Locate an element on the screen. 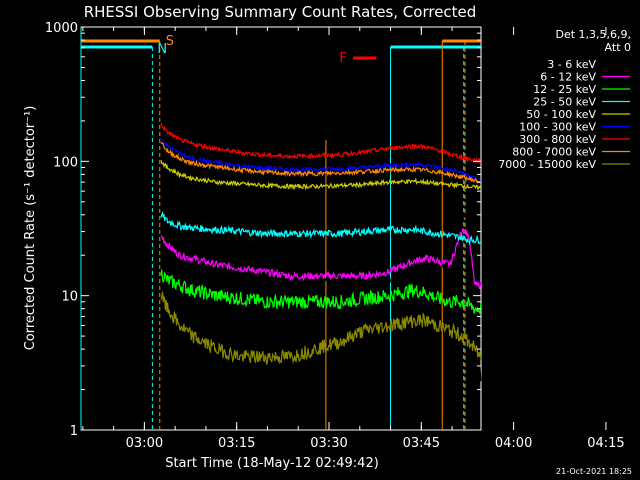 The image size is (640, 480). y-tick-label: 100 is located at coordinates (65, 162).